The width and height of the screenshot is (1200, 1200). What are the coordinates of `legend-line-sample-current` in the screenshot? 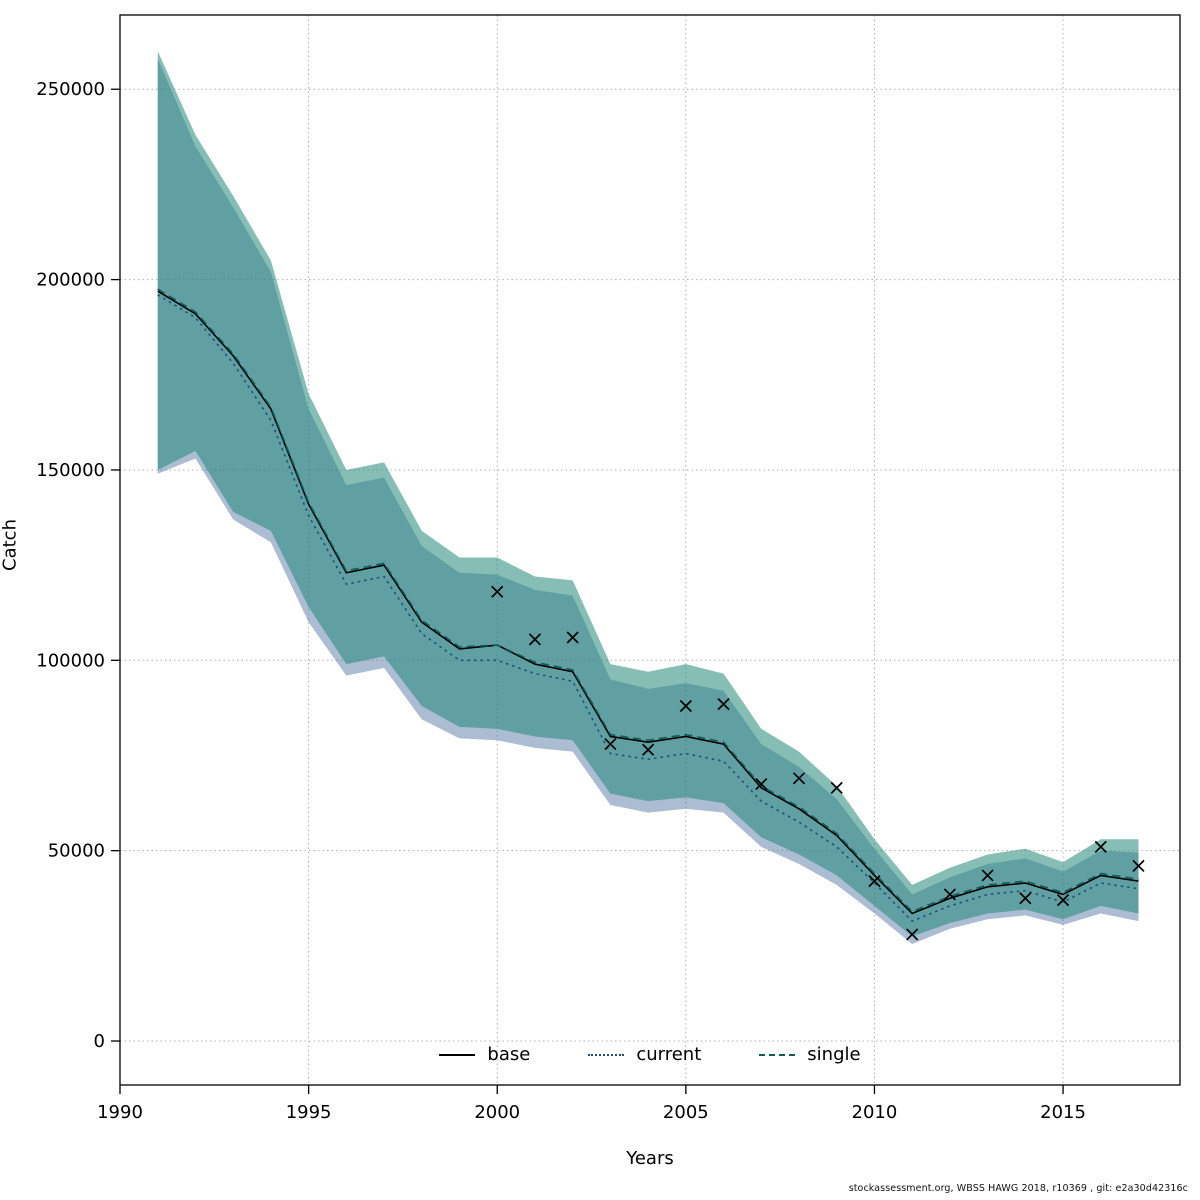 It's located at (606, 1054).